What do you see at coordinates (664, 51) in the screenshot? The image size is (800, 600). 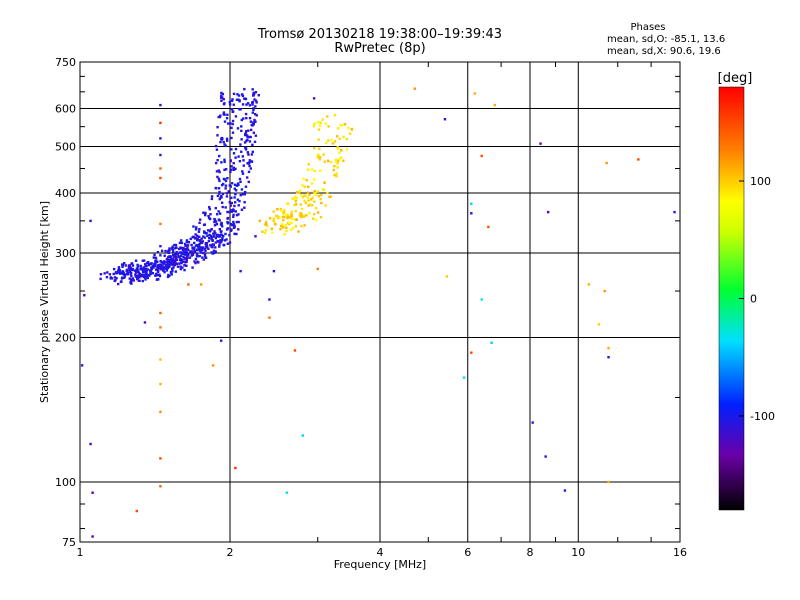 I see `stats-x-mode: mean, sd,X: 90.6, 19.6` at bounding box center [664, 51].